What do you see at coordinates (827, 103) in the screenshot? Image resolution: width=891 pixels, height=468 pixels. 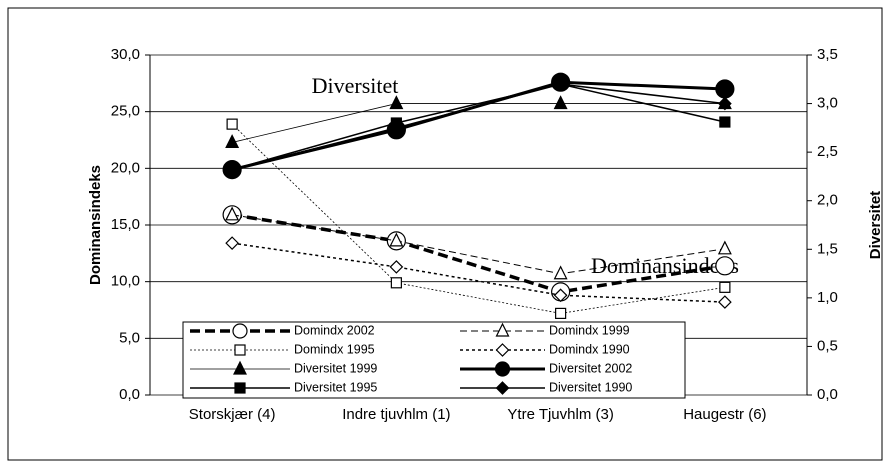 I see `y2-tick-label: 3,0` at bounding box center [827, 103].